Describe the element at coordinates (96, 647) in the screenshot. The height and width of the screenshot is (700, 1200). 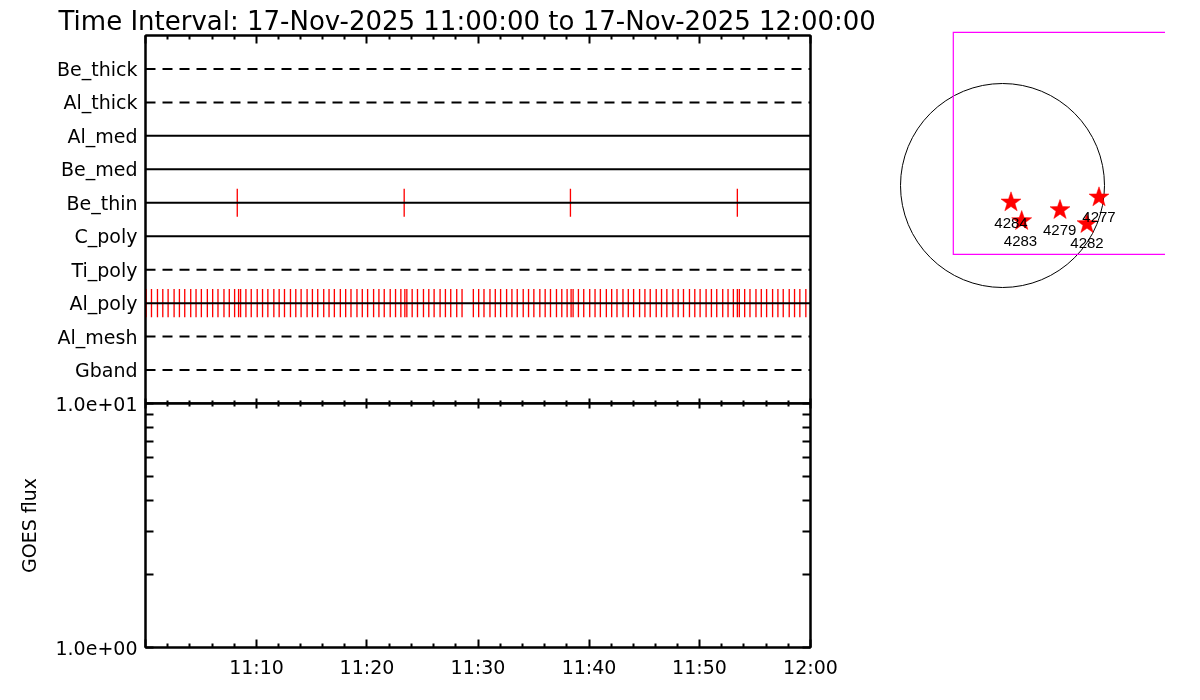
I see `y-tick-label: 1.0e+00` at that location.